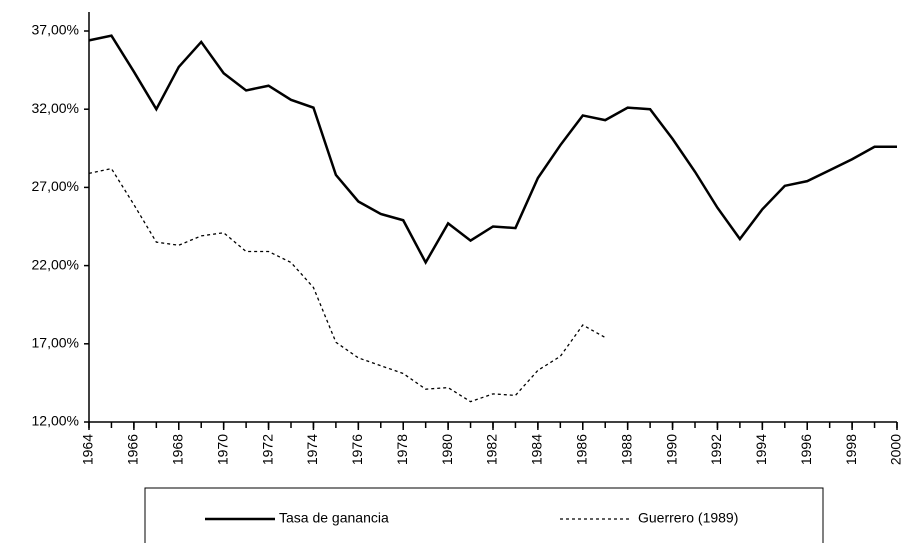  I want to click on x-tick-label: 1982, so click(492, 449).